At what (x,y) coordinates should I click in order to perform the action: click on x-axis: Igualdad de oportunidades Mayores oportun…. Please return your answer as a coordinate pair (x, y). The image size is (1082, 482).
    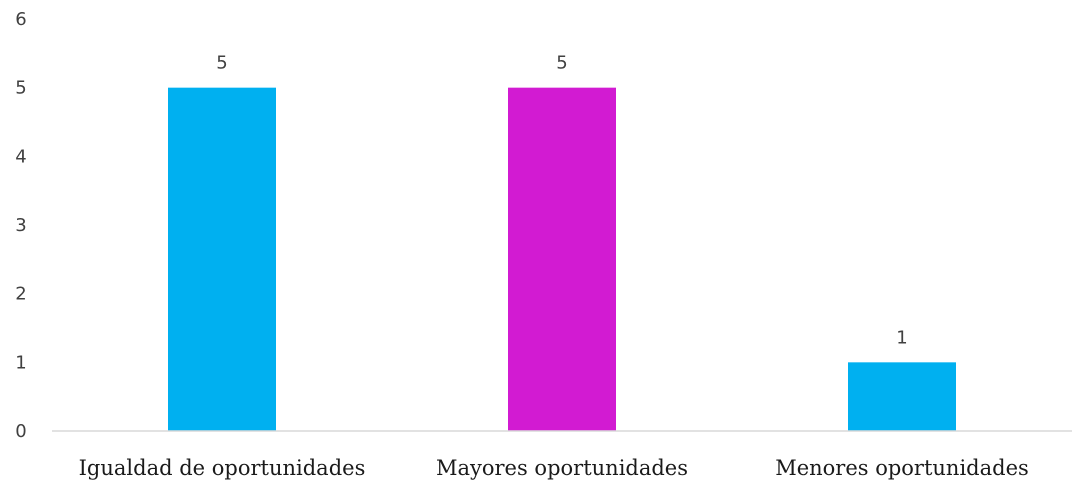
    Looking at the image, I should click on (554, 468).